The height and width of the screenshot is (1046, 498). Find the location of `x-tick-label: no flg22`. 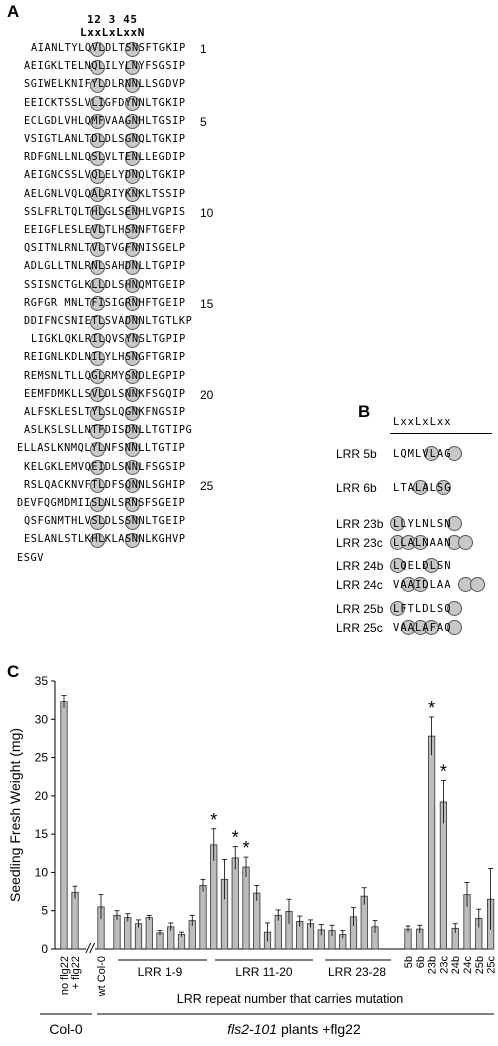

x-tick-label: no flg22 is located at coordinates (65, 975).